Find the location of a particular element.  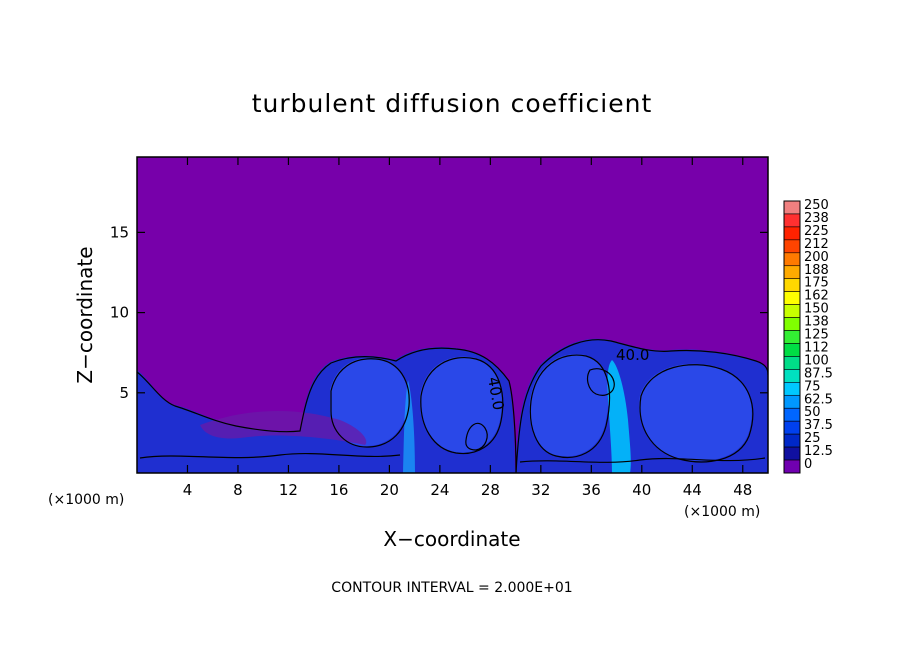

x-tick-label: 12 is located at coordinates (288, 490).